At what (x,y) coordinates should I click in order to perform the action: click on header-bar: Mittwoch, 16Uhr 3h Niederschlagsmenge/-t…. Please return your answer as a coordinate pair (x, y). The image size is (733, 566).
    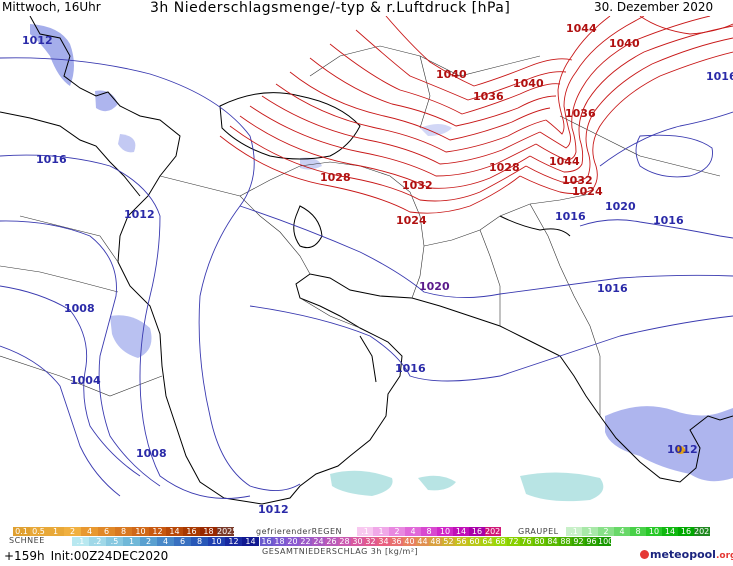
    Looking at the image, I should click on (366, 9).